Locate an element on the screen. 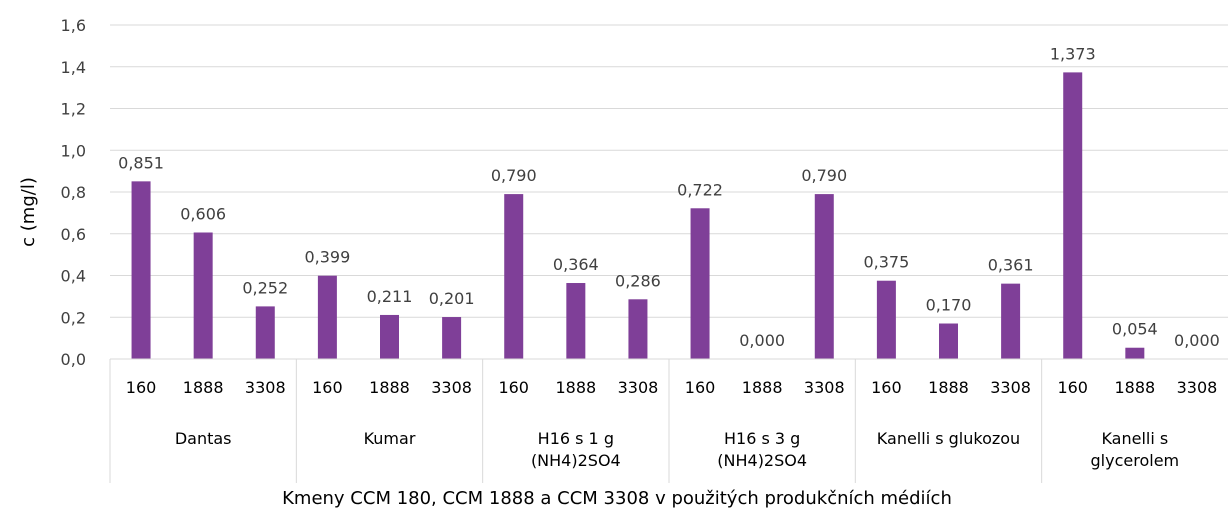 The image size is (1228, 514). y-tick-label: 1,4 is located at coordinates (73, 67).